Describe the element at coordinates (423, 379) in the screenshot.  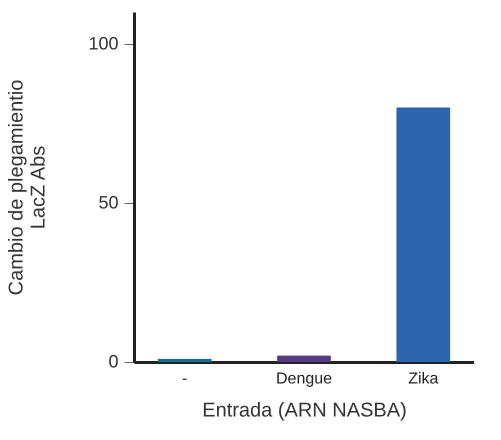
I see `x-tick-label: Zika` at that location.